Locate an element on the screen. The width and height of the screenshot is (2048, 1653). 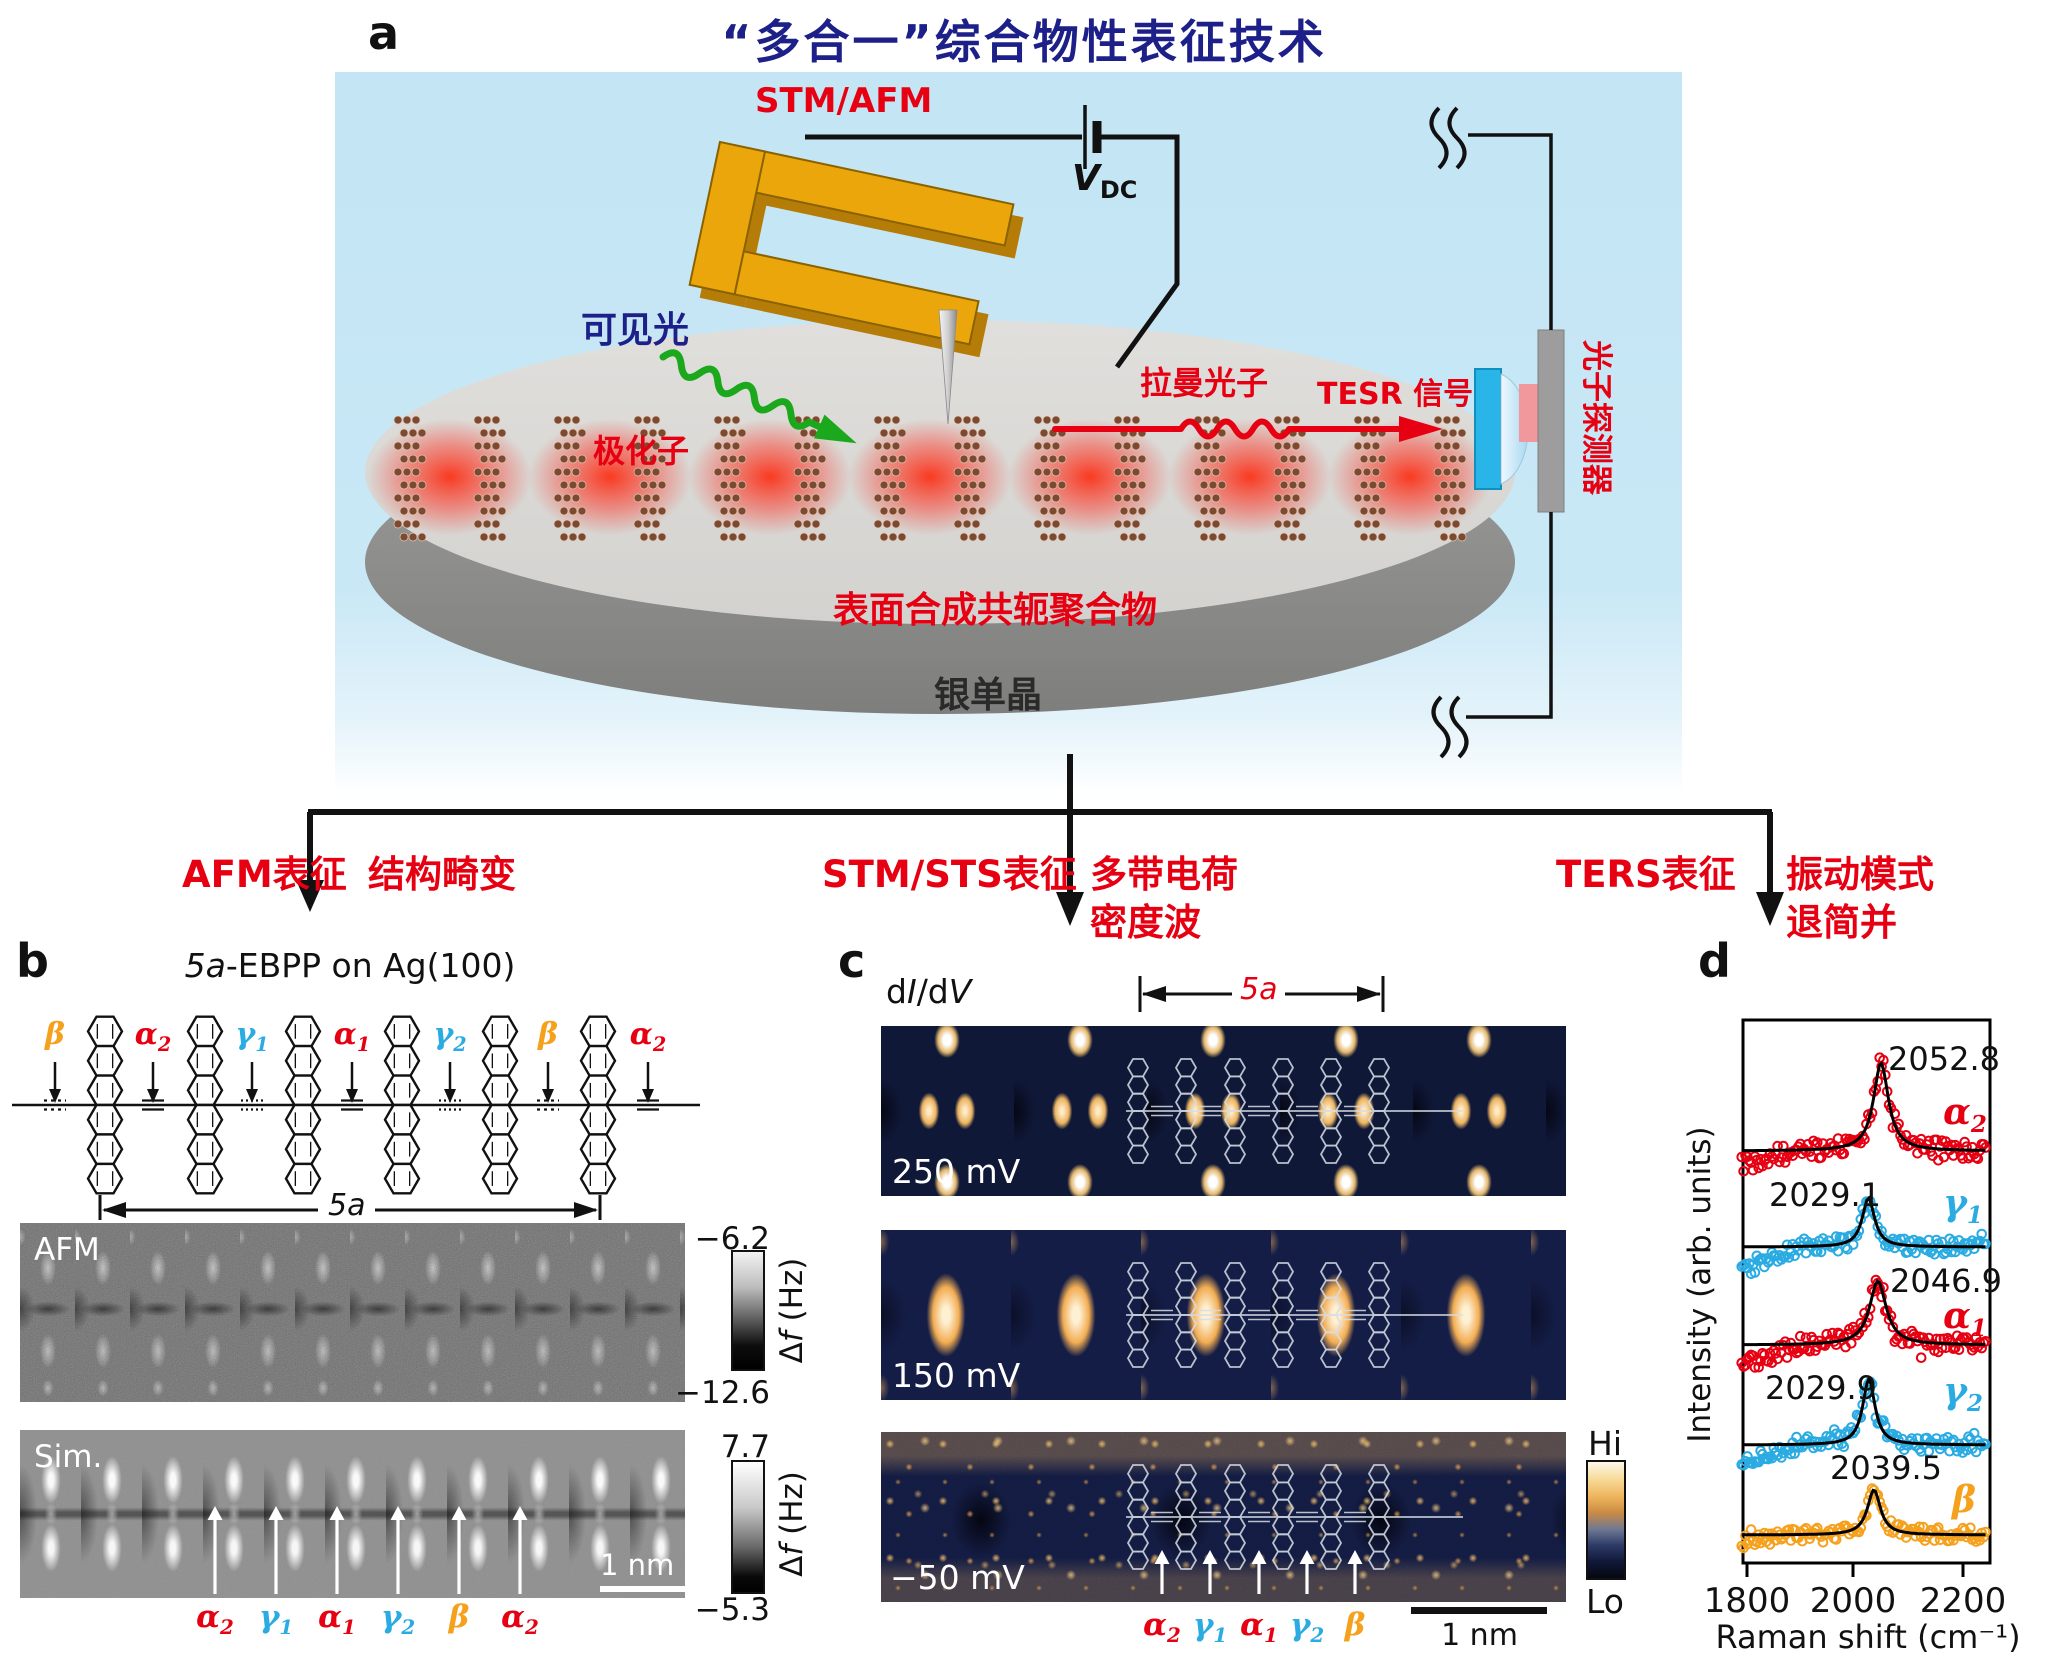
polymer-chain is located at coordinates (930, 478).